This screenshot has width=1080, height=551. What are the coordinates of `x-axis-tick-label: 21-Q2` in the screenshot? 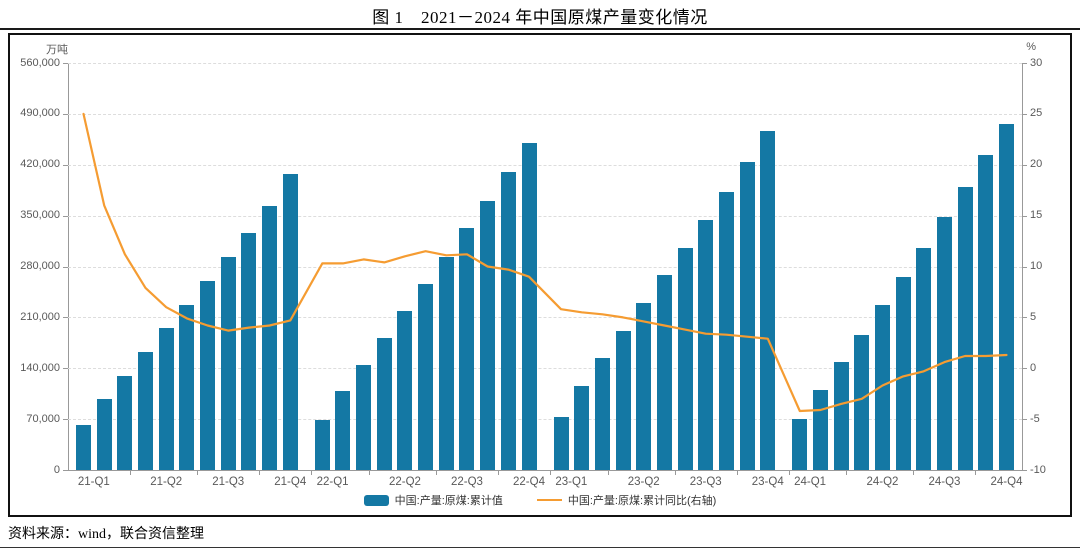 It's located at (166, 482).